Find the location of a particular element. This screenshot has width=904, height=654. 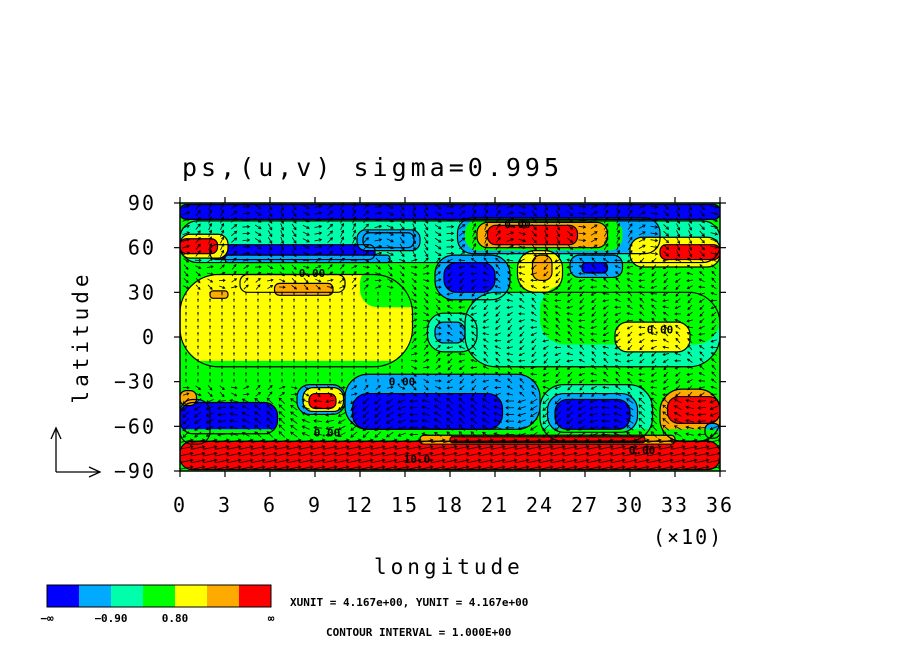

x-tick-label: 15 is located at coordinates (405, 505).